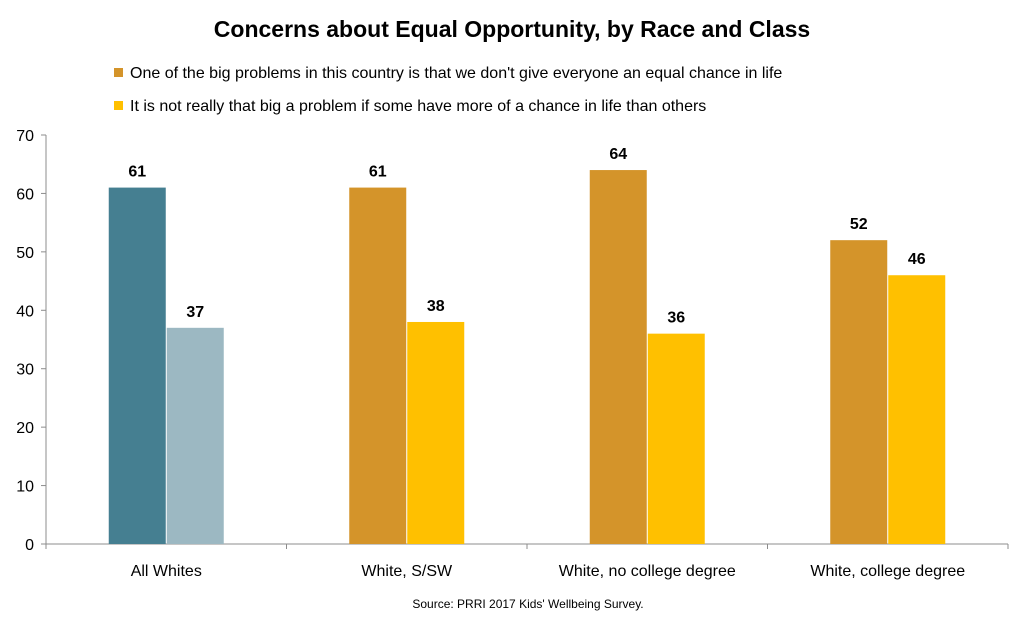  I want to click on data-label: 46, so click(917, 259).